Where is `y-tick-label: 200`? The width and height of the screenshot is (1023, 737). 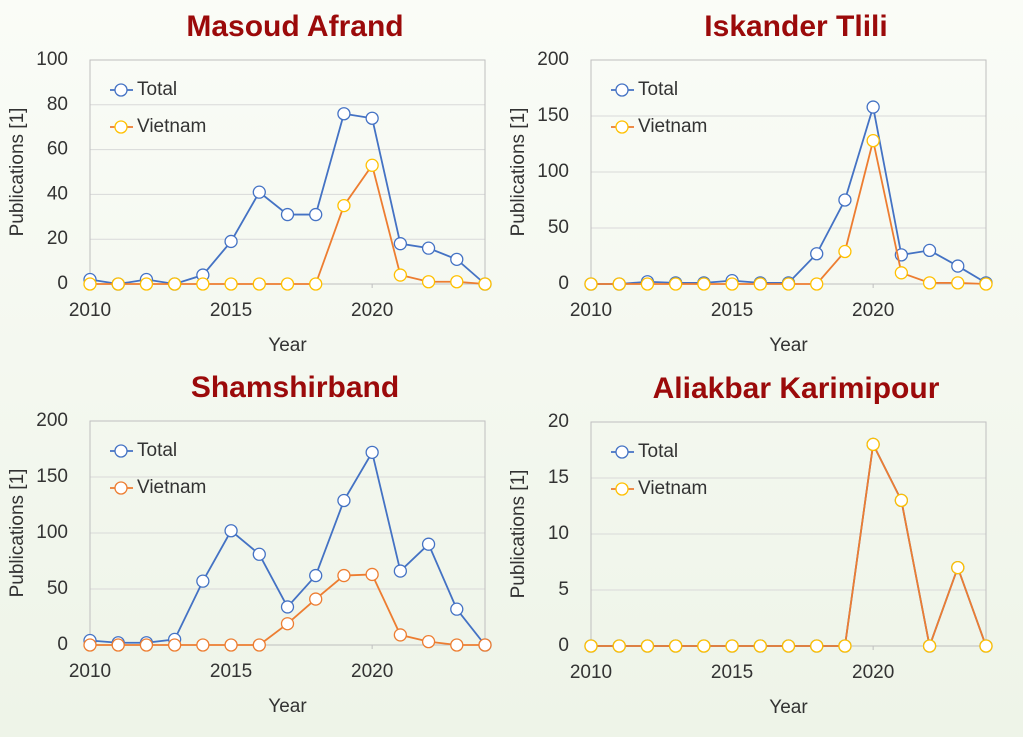 y-tick-label: 200 is located at coordinates (553, 59).